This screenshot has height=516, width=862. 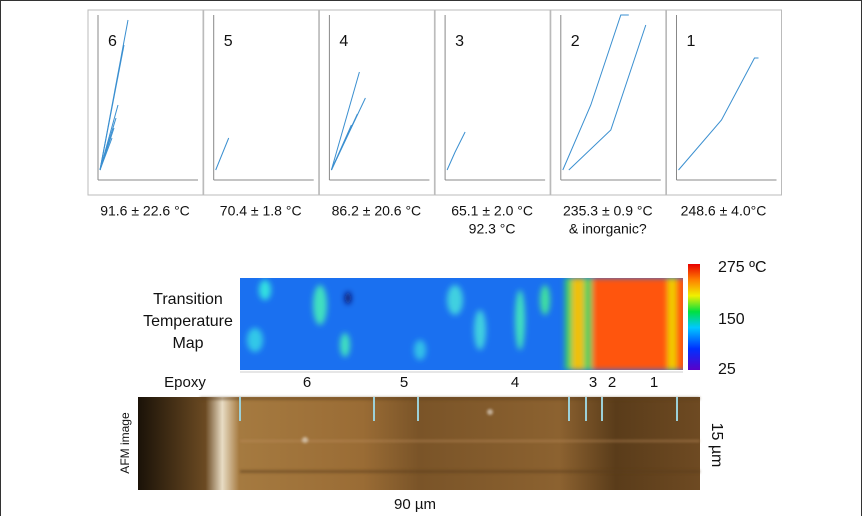 I want to click on panel: 5, so click(x=261, y=102).